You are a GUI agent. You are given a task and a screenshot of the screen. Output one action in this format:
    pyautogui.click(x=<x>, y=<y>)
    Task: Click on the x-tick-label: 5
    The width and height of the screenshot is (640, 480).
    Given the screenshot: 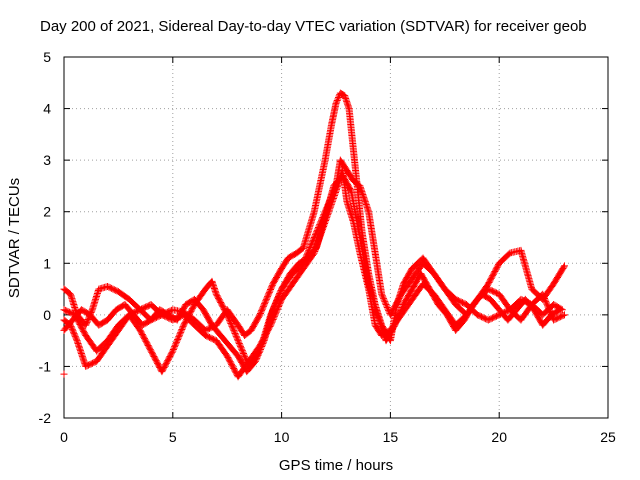 What is the action you would take?
    pyautogui.click(x=173, y=437)
    